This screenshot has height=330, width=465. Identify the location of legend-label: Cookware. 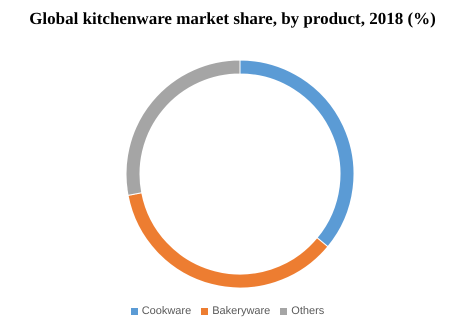
(167, 311).